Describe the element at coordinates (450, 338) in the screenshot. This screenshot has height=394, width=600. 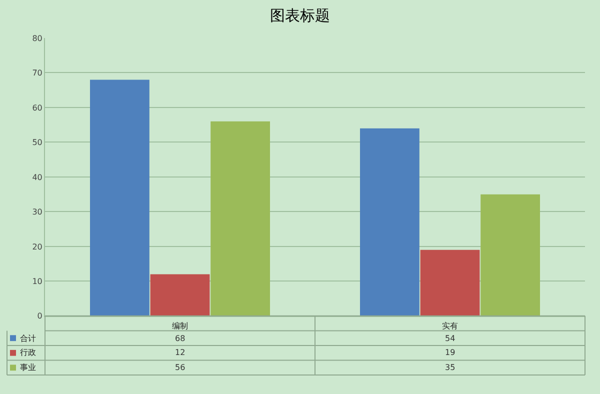
I see `data-label: 54` at that location.